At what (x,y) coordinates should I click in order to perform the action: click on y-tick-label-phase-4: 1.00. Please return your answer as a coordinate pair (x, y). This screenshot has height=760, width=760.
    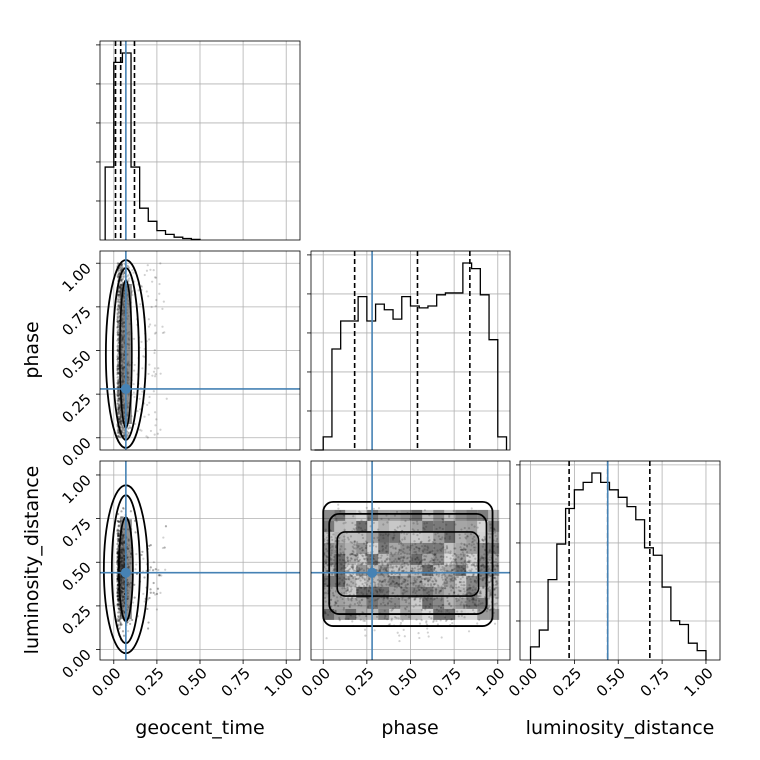
    Looking at the image, I should click on (76, 277).